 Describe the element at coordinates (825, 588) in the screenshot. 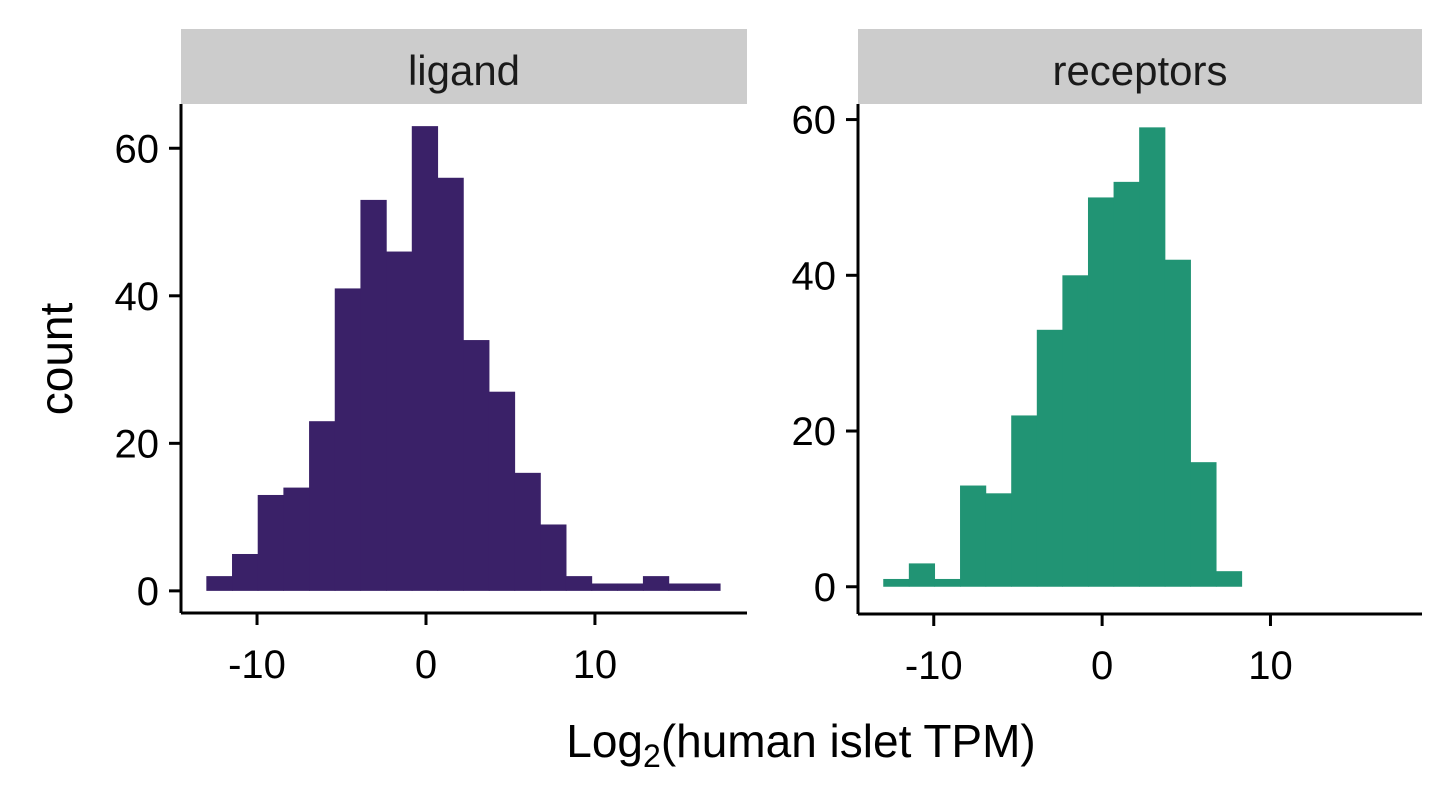

I see `y-tick-label-receptors-0: 0` at that location.